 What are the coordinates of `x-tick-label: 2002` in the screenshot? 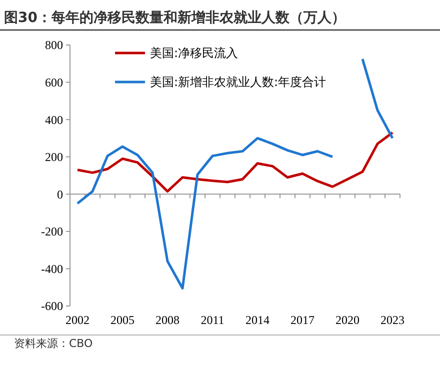 It's located at (78, 320).